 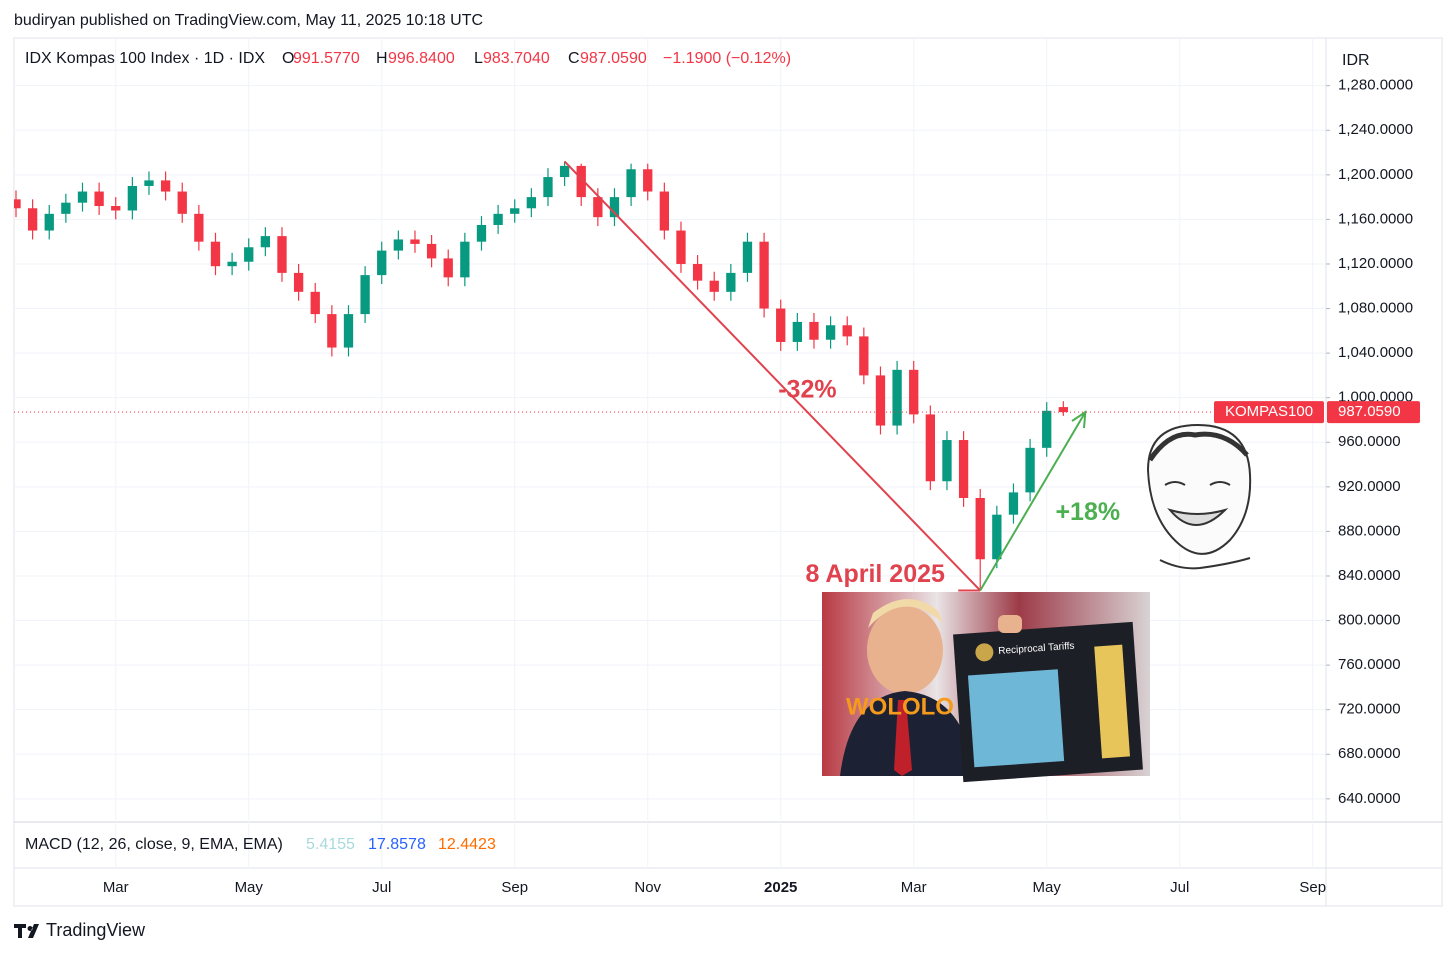 What do you see at coordinates (1356, 60) in the screenshot?
I see `currency: IDR` at bounding box center [1356, 60].